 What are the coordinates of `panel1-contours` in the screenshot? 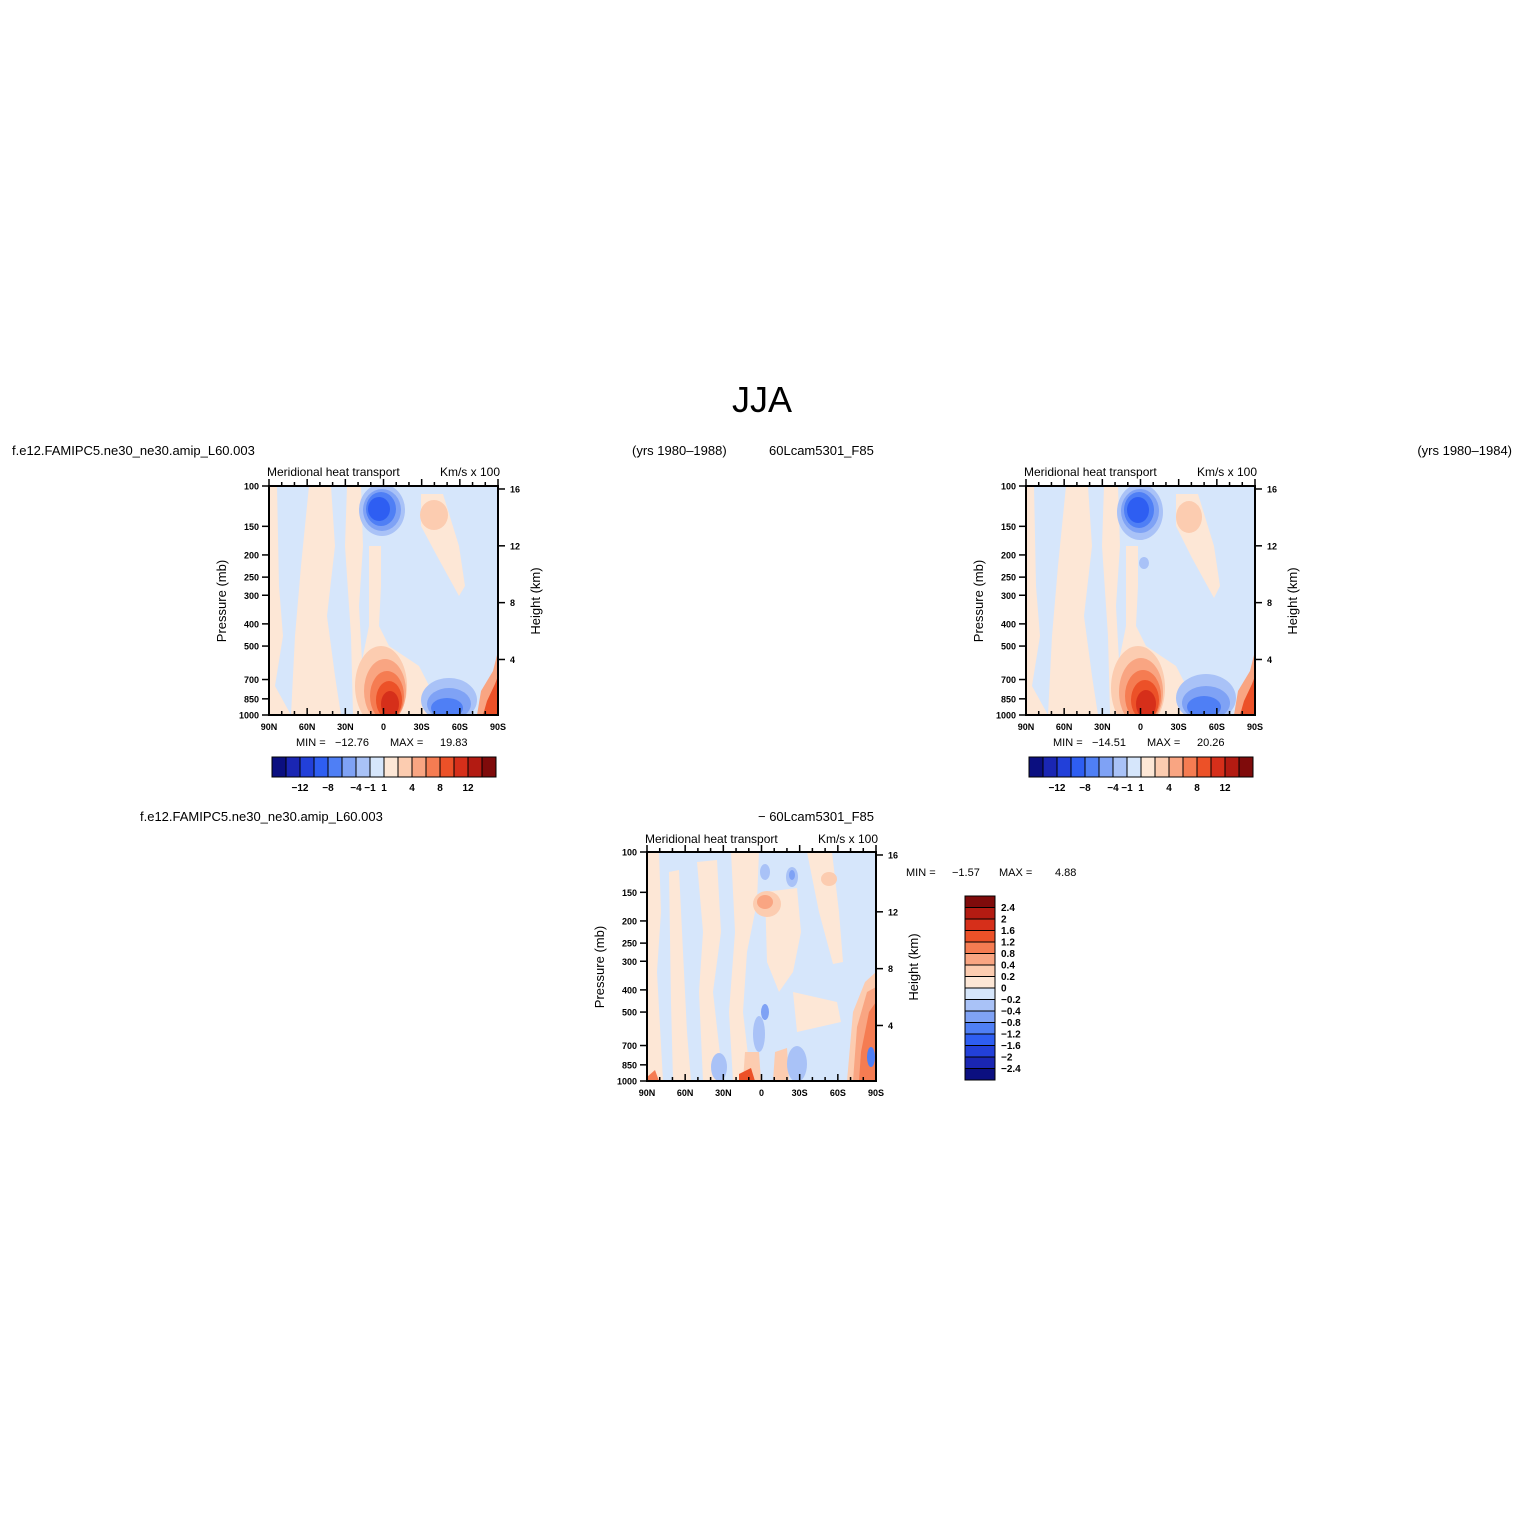 It's located at (383, 600).